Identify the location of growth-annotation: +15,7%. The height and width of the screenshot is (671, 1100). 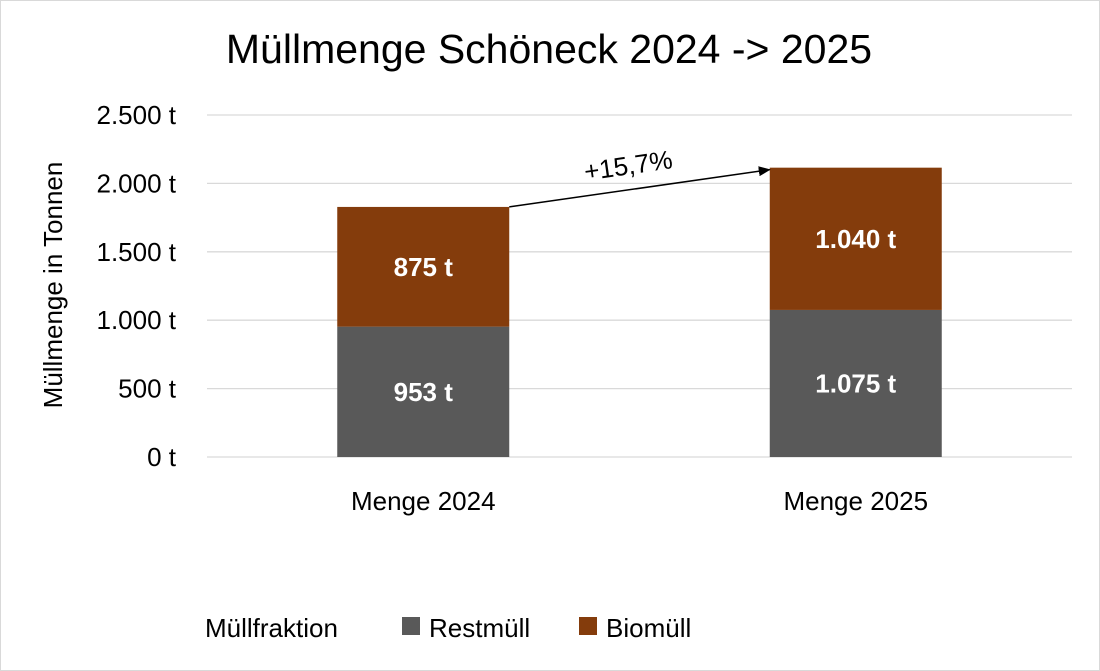
(640, 176).